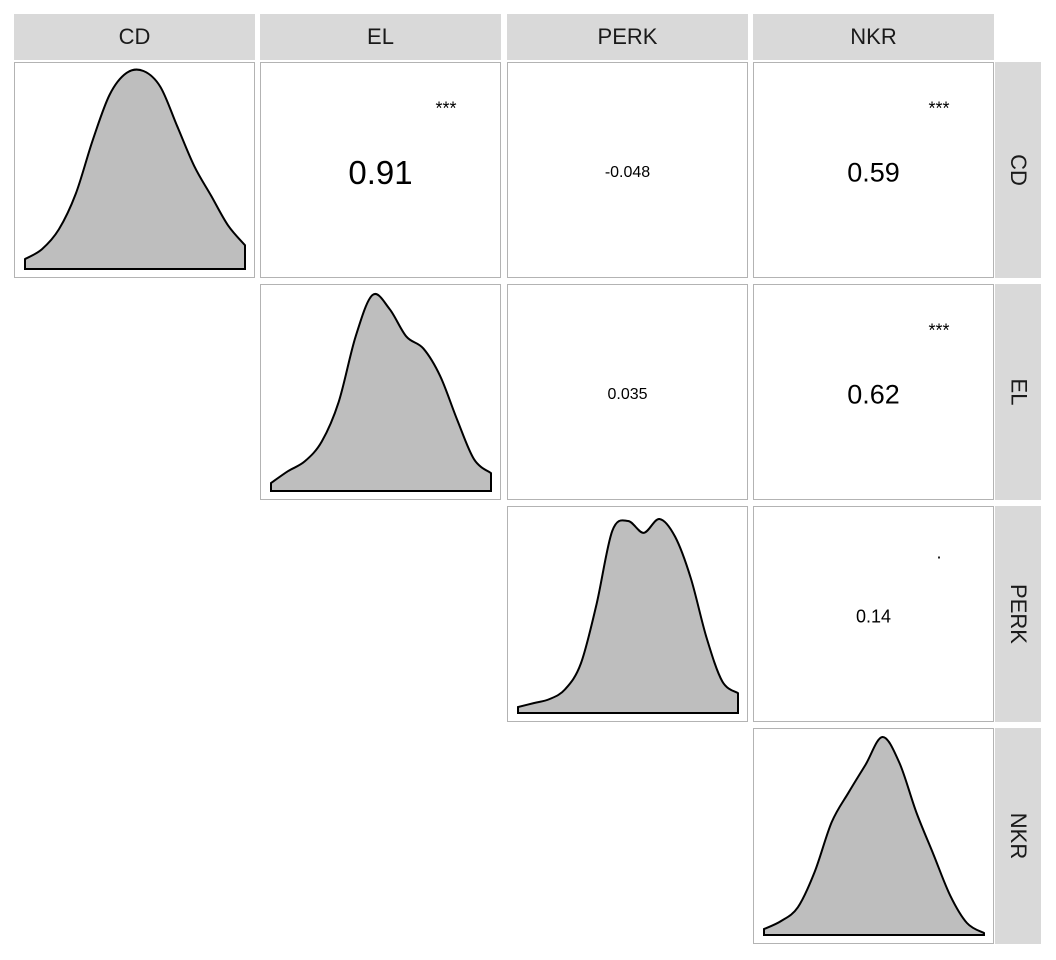  I want to click on column-strip-el: EL, so click(380, 37).